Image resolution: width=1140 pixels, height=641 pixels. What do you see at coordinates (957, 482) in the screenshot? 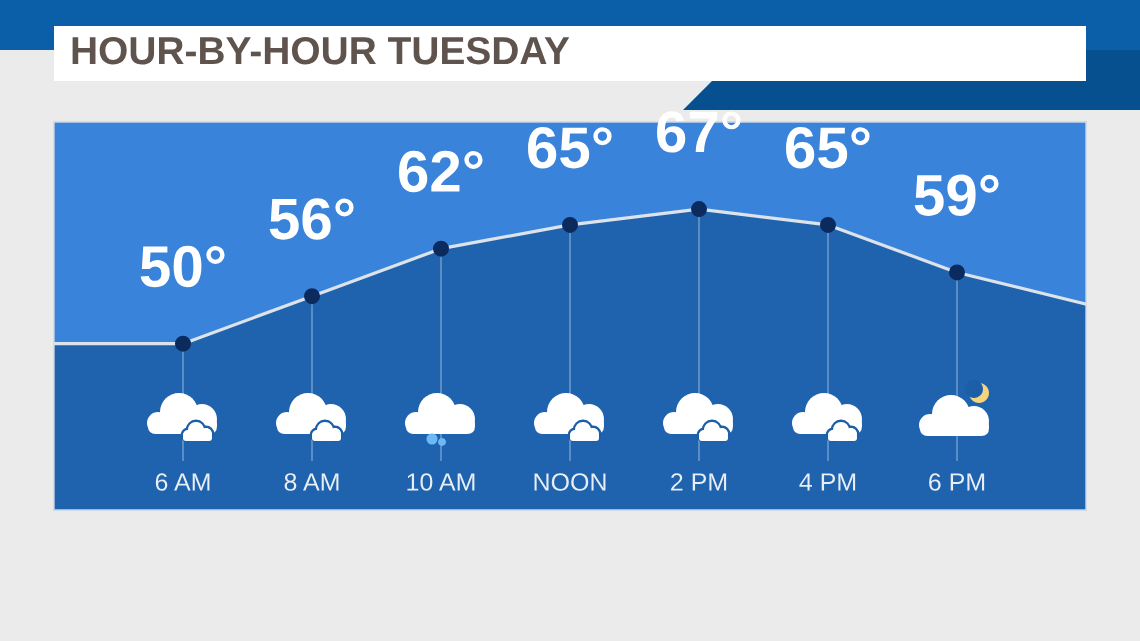
I see `x-tick-label: 6 PM` at bounding box center [957, 482].